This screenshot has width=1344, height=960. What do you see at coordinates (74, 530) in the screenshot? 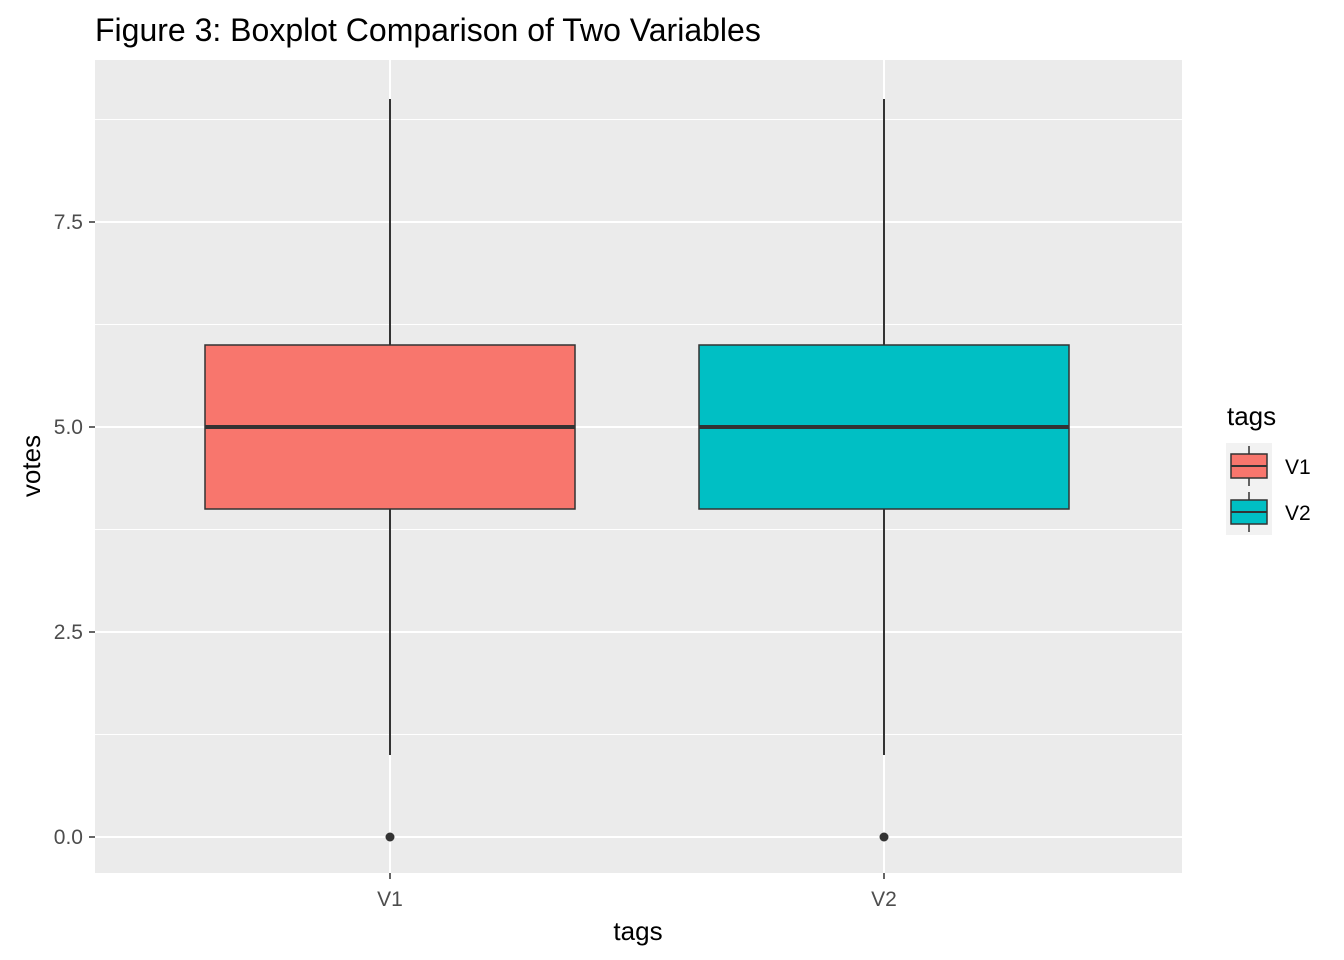
I see `y-axis: 0.0 2.5 5.0 7.5` at bounding box center [74, 530].